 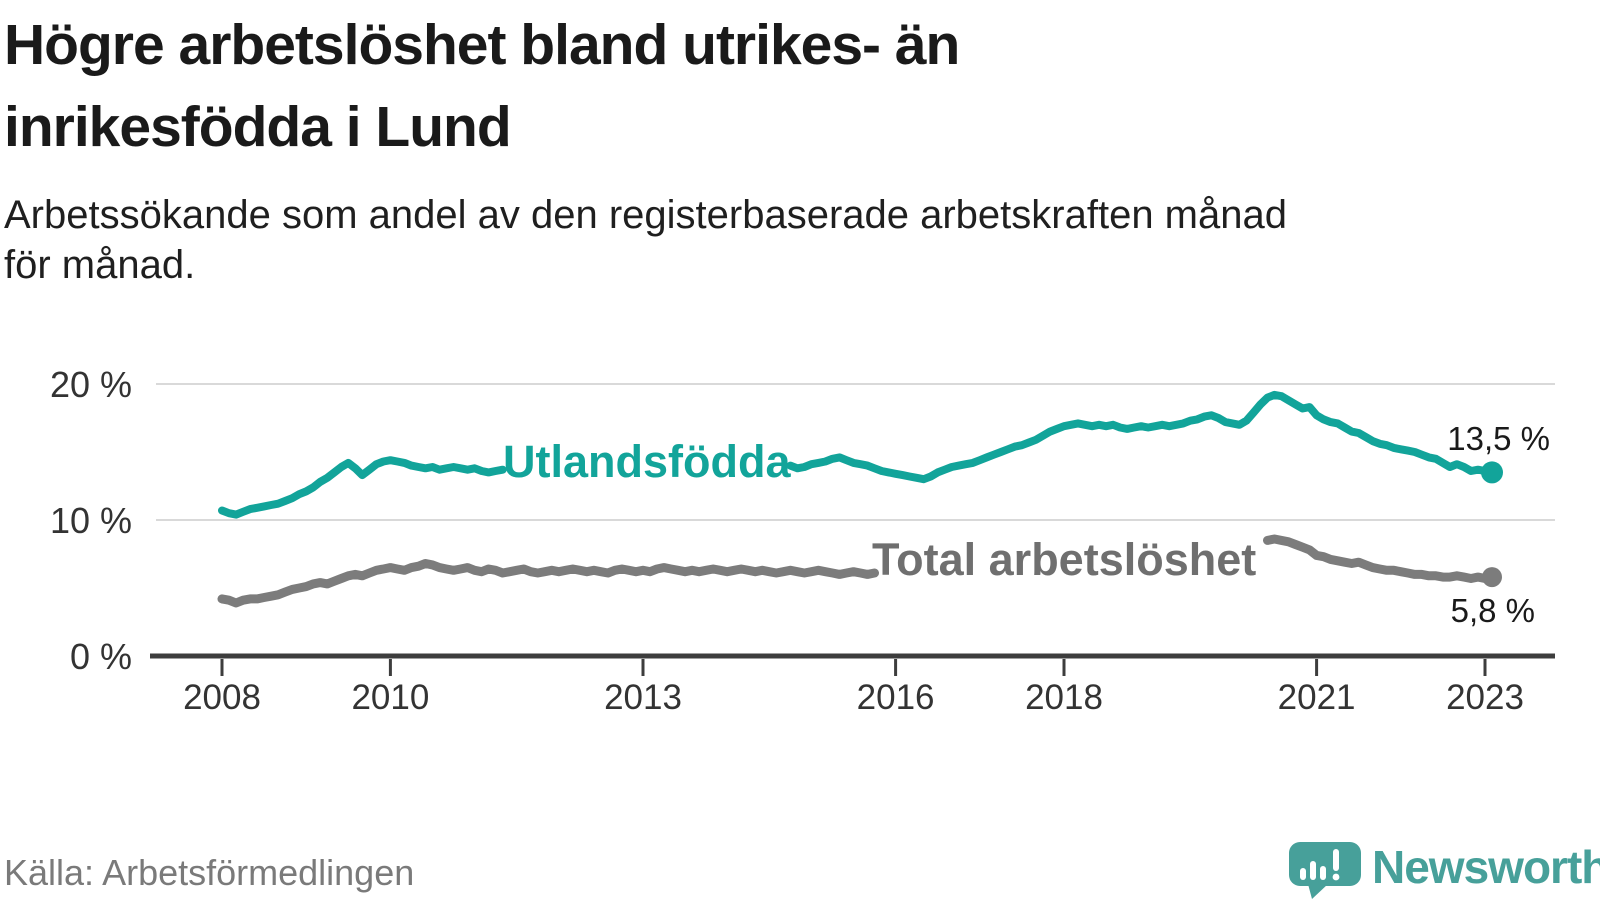 I want to click on series-line-0-seg1, so click(x=1141, y=437).